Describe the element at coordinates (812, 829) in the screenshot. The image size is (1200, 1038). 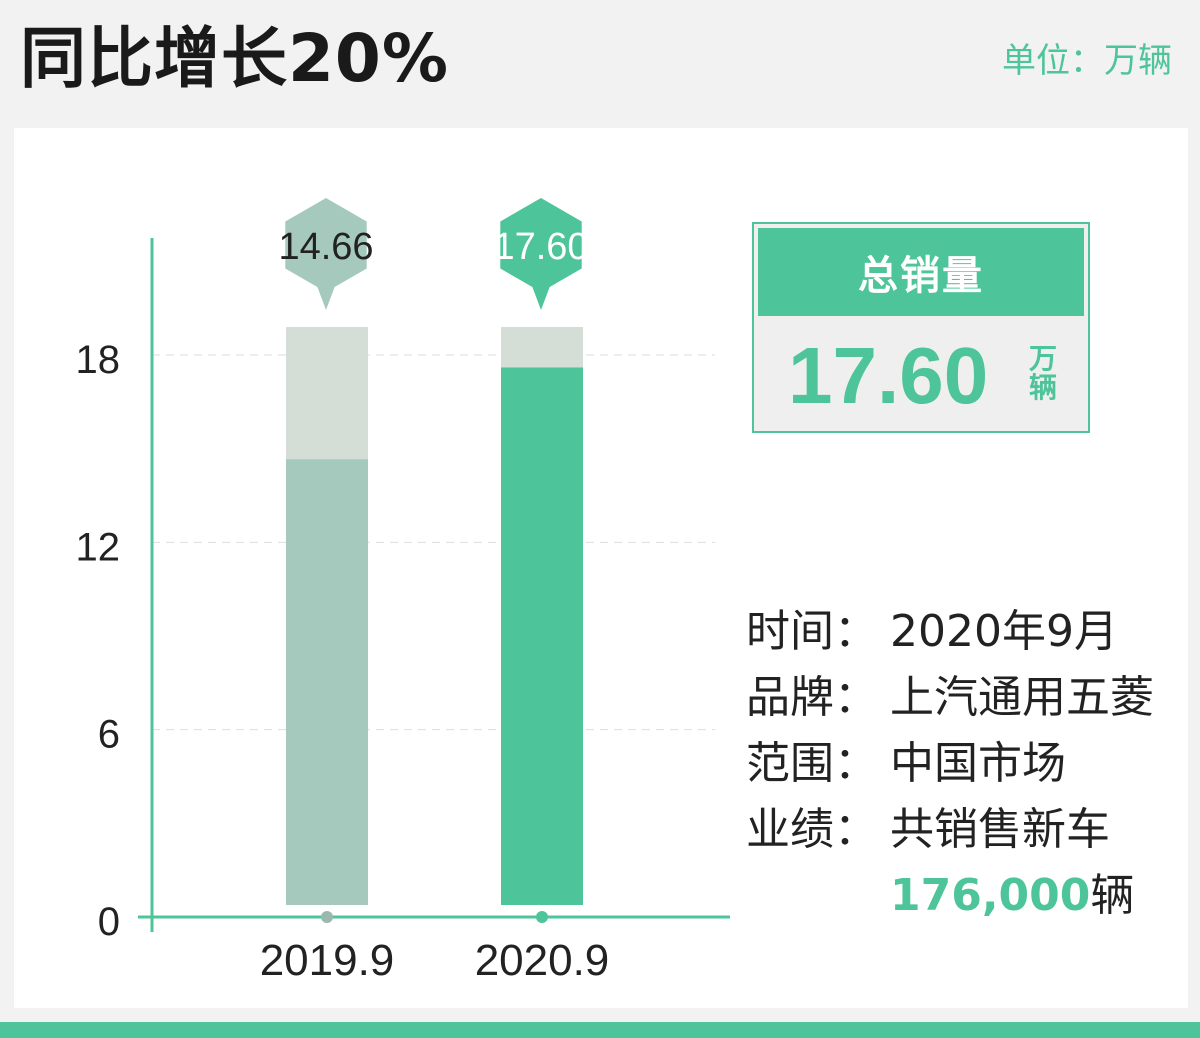
I see `info-key: 业绩：` at that location.